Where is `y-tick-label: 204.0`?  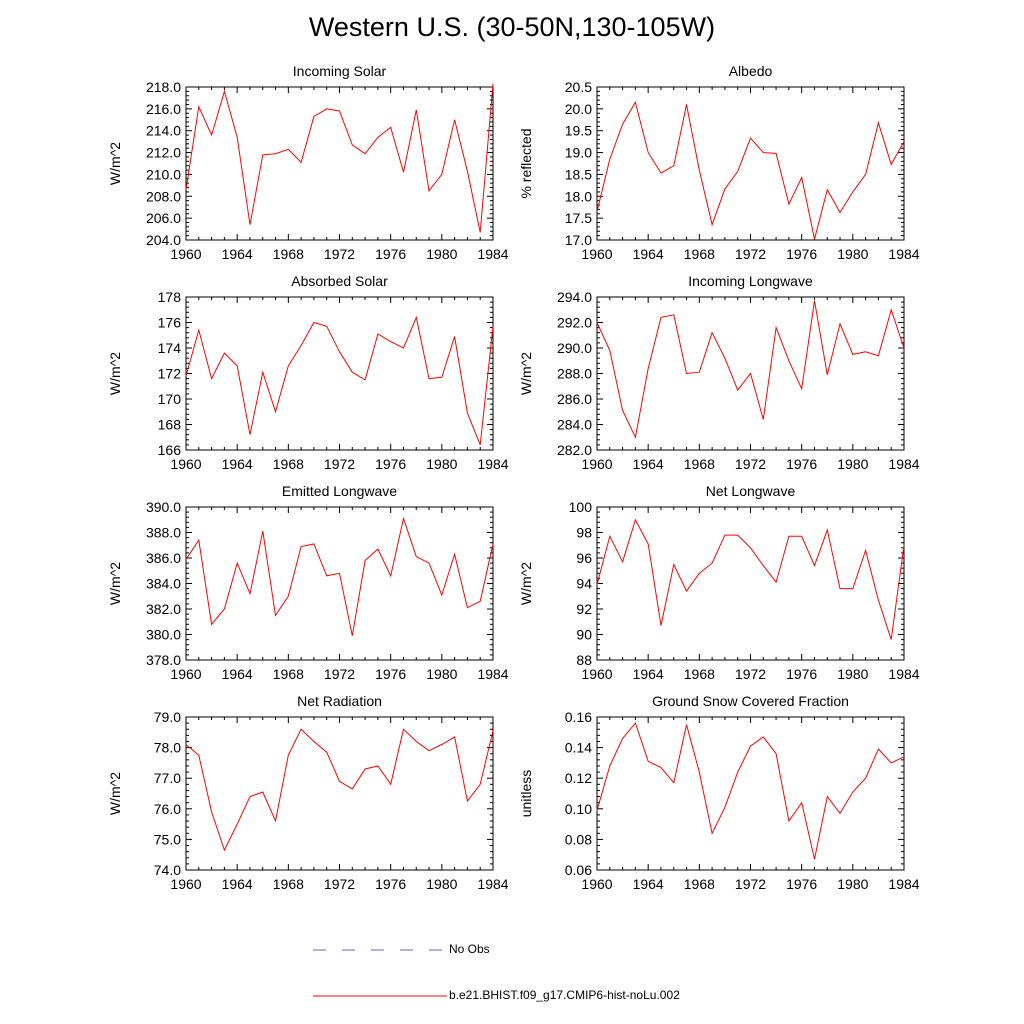
y-tick-label: 204.0 is located at coordinates (163, 240).